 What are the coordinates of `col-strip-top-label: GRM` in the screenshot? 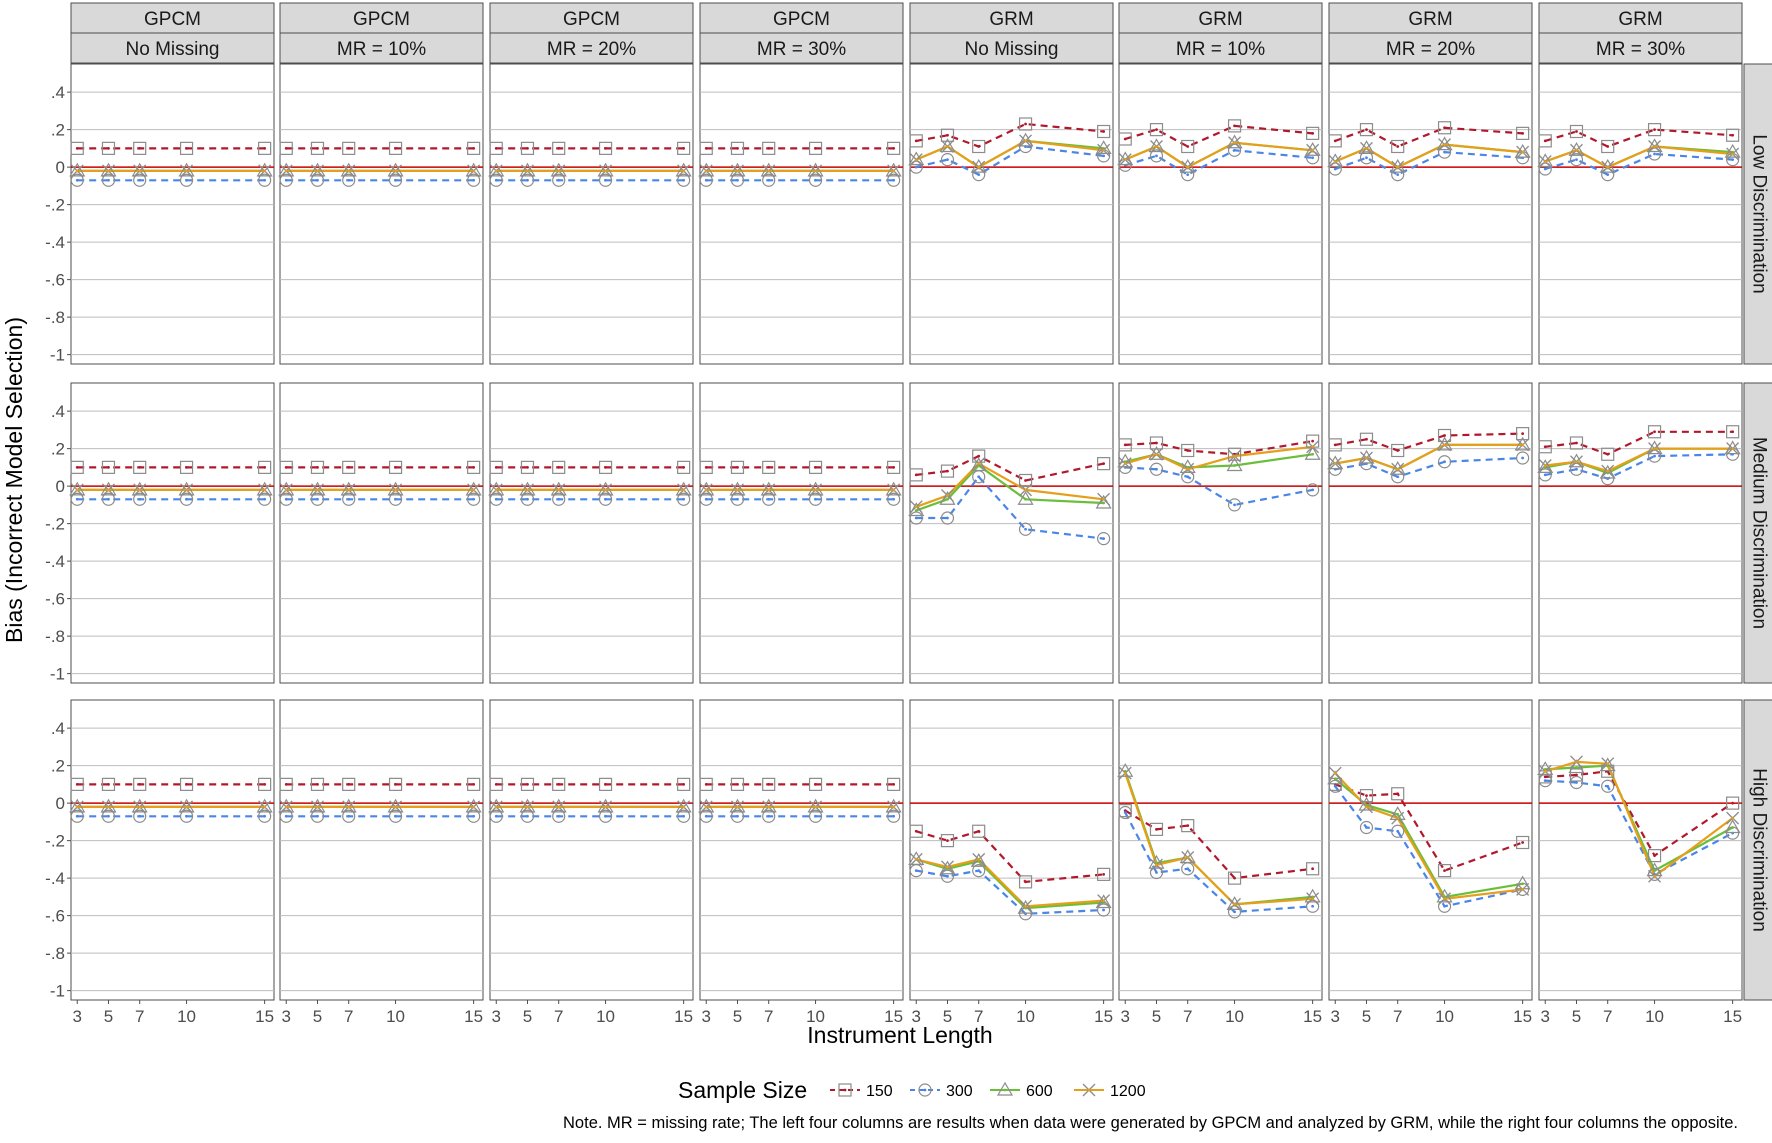 It's located at (1220, 19).